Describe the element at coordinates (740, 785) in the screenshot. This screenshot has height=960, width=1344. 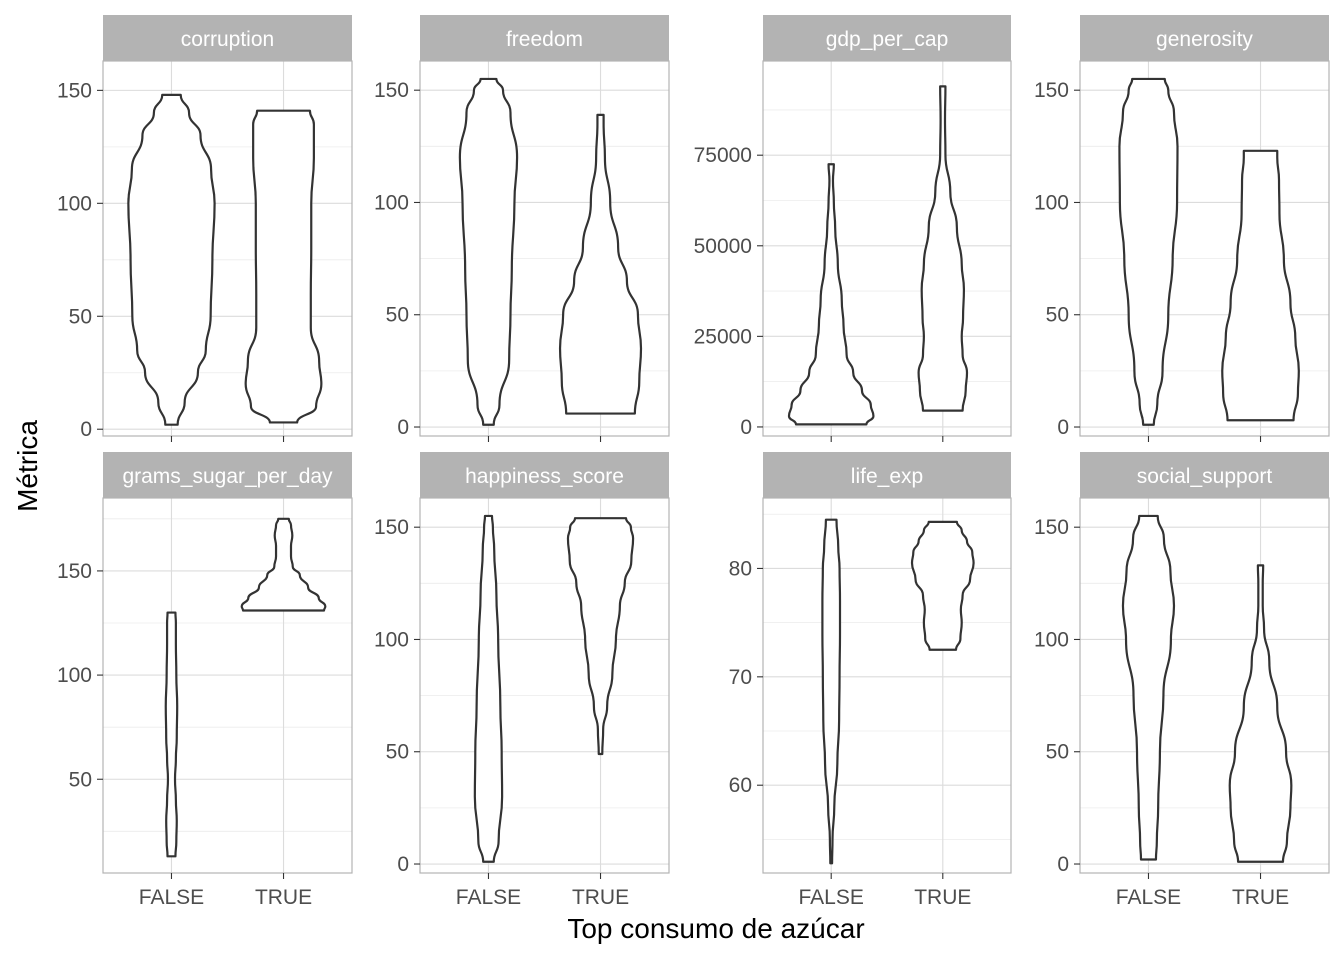
I see `y-tick-label: 60` at that location.